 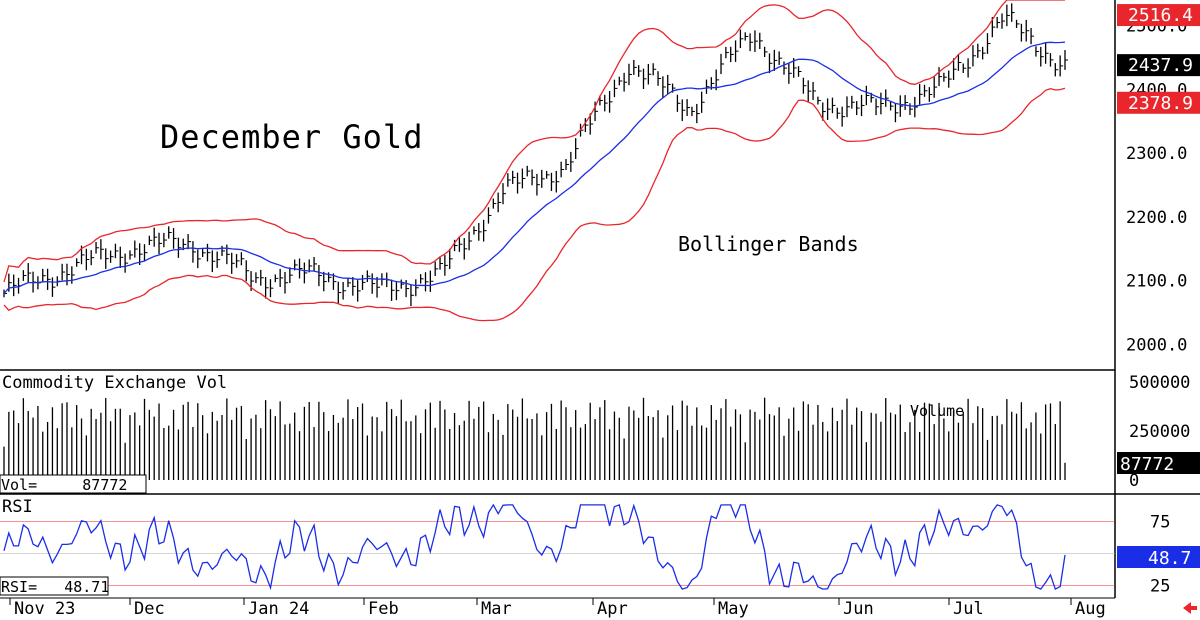 What do you see at coordinates (383, 609) in the screenshot?
I see `month-label: Feb` at bounding box center [383, 609].